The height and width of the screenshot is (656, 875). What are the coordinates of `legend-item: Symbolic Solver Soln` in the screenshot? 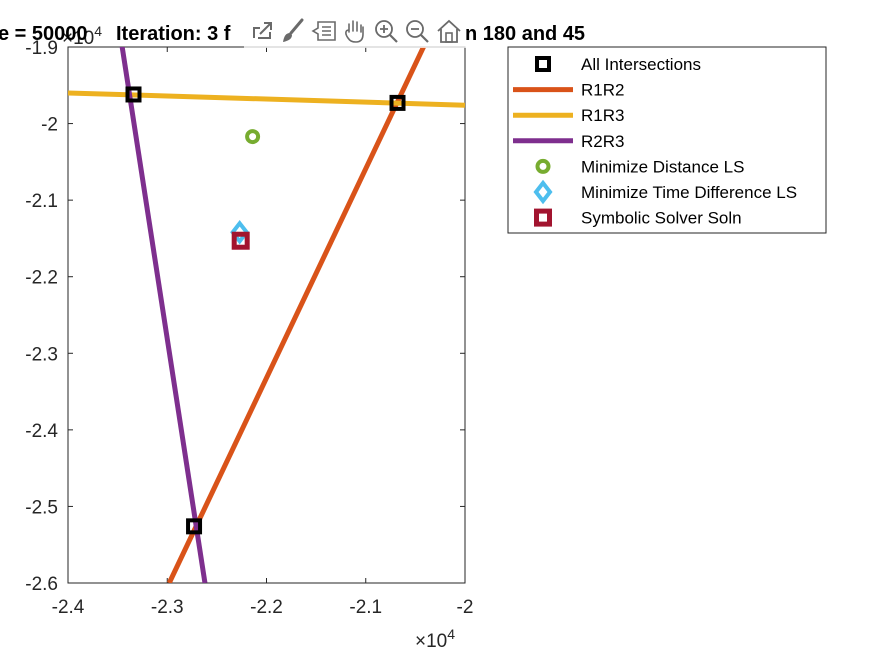 It's located at (638, 218).